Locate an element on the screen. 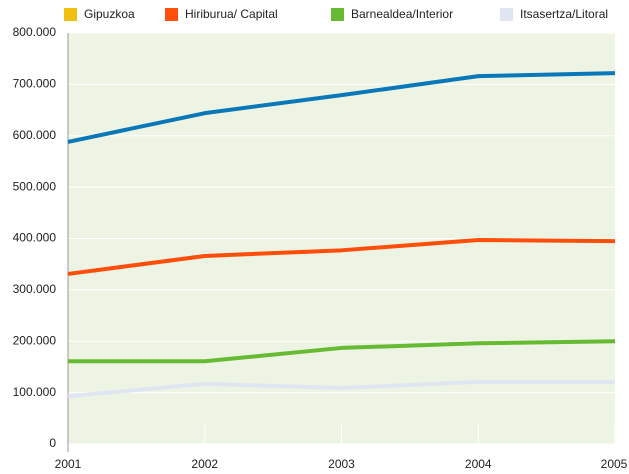 Image resolution: width=629 pixels, height=474 pixels. legend-label: Barnealdea/Interior is located at coordinates (402, 14).